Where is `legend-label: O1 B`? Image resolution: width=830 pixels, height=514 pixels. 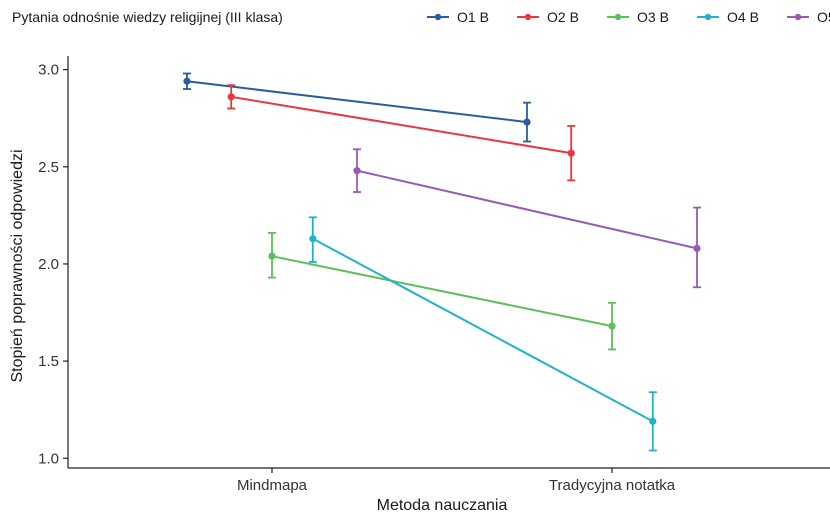
legend-label: O1 B is located at coordinates (473, 17).